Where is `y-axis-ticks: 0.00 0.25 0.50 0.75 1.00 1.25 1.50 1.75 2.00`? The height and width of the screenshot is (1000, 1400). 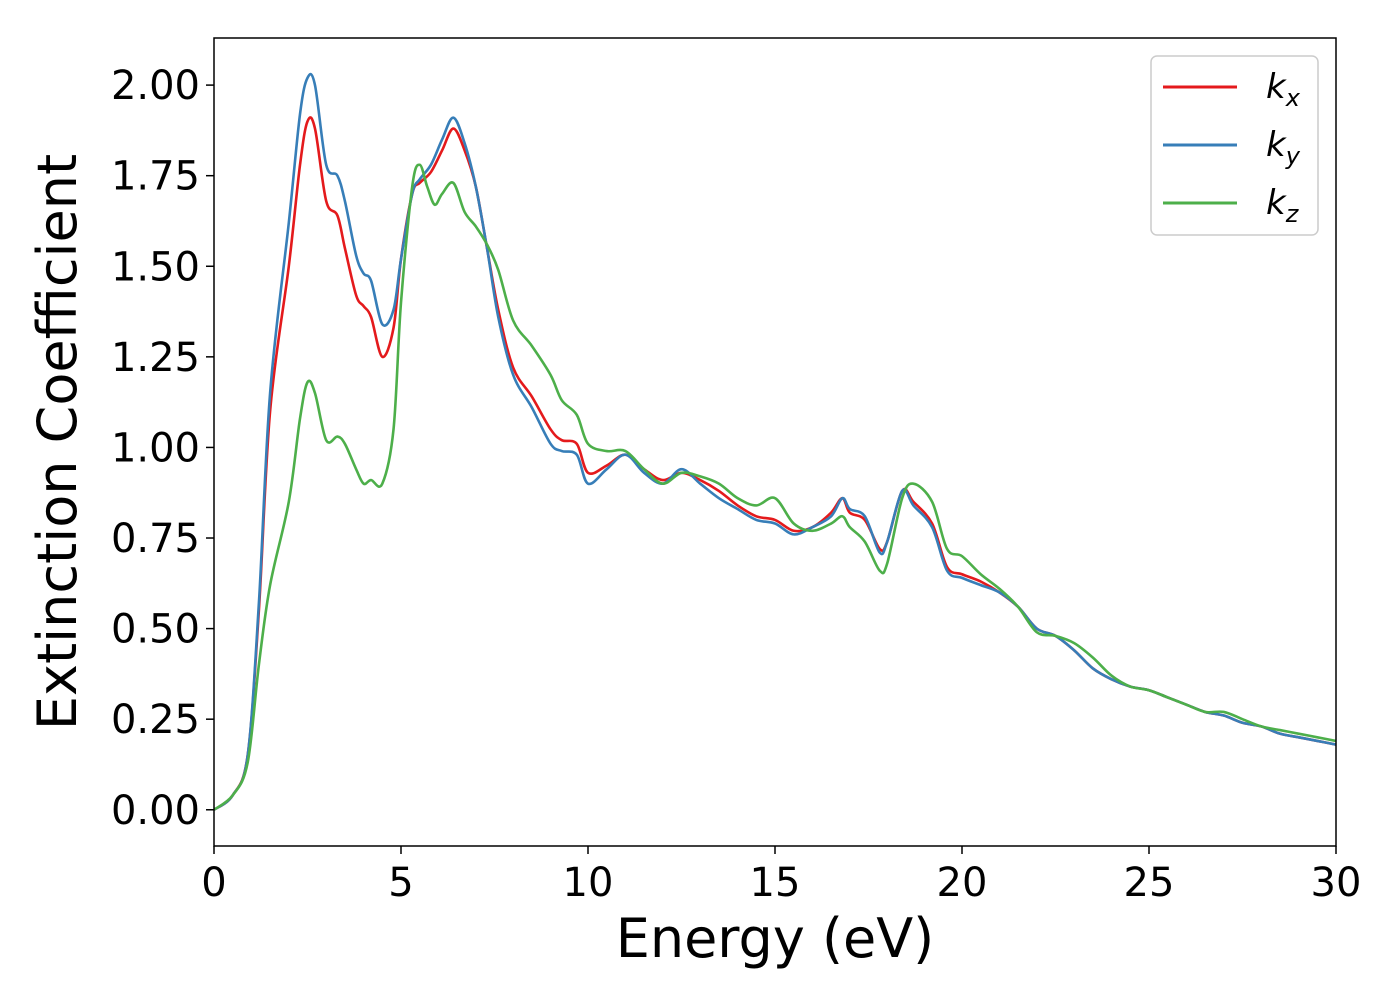 y-axis-ticks: 0.00 0.25 0.50 0.75 1.00 1.25 1.50 1.75 2.00 is located at coordinates (162, 448).